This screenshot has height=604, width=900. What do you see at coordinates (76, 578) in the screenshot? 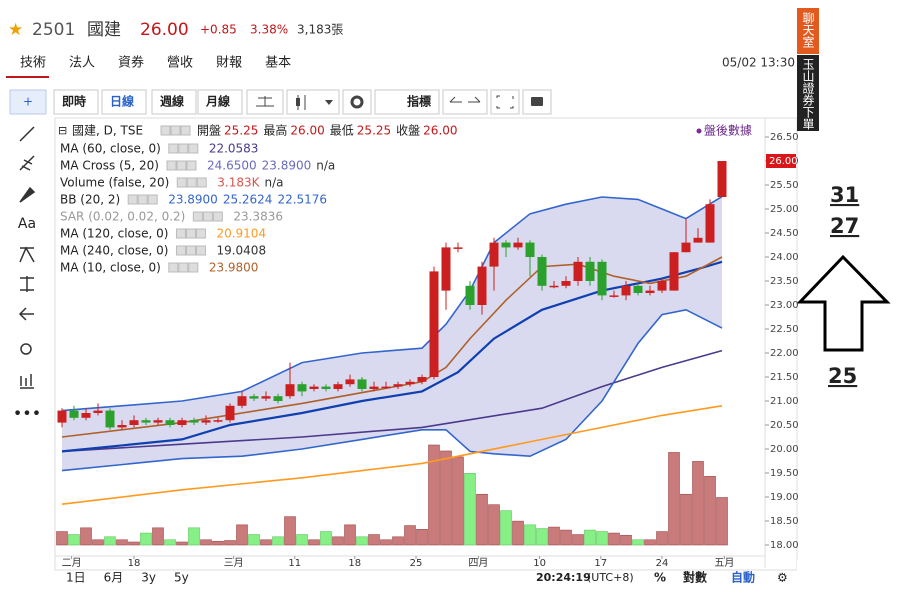
I see `range-button: 1日` at bounding box center [76, 578].